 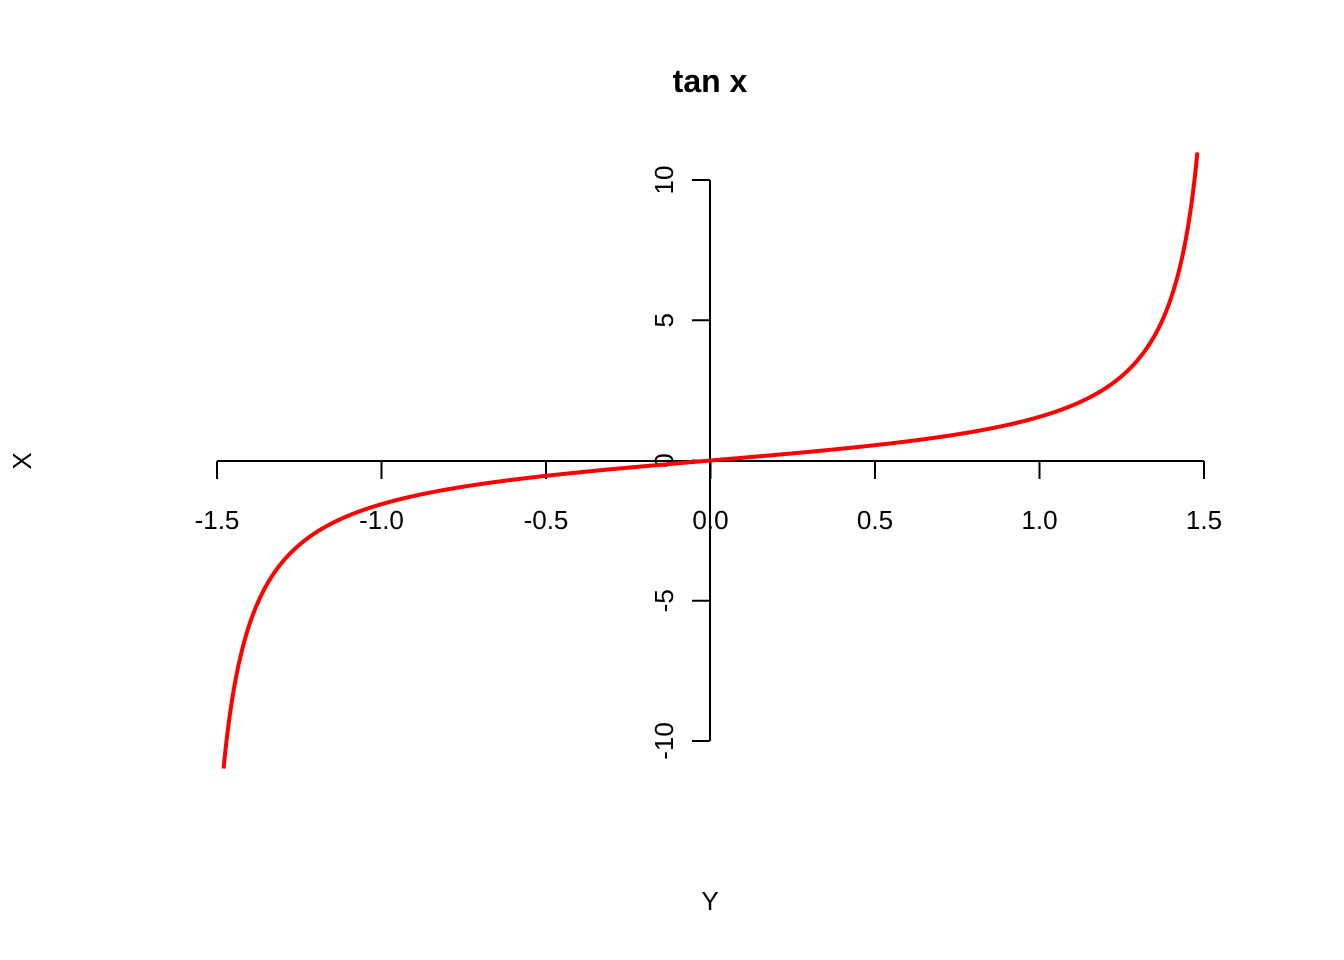 I want to click on y-tick-label: -5, so click(x=664, y=600).